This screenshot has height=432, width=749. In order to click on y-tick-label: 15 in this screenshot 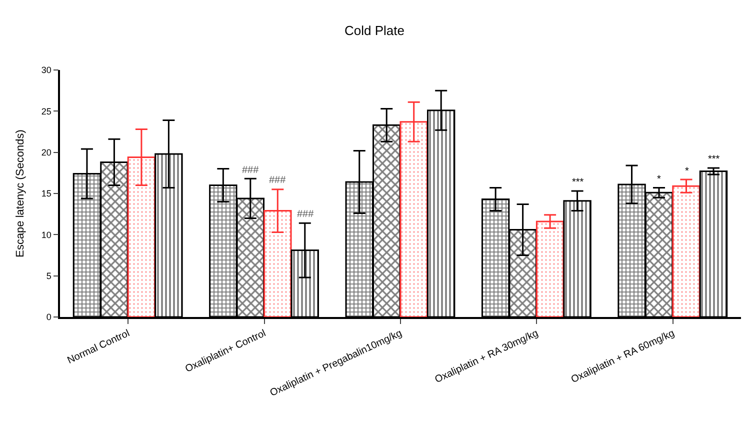, I will do `click(46, 193)`.